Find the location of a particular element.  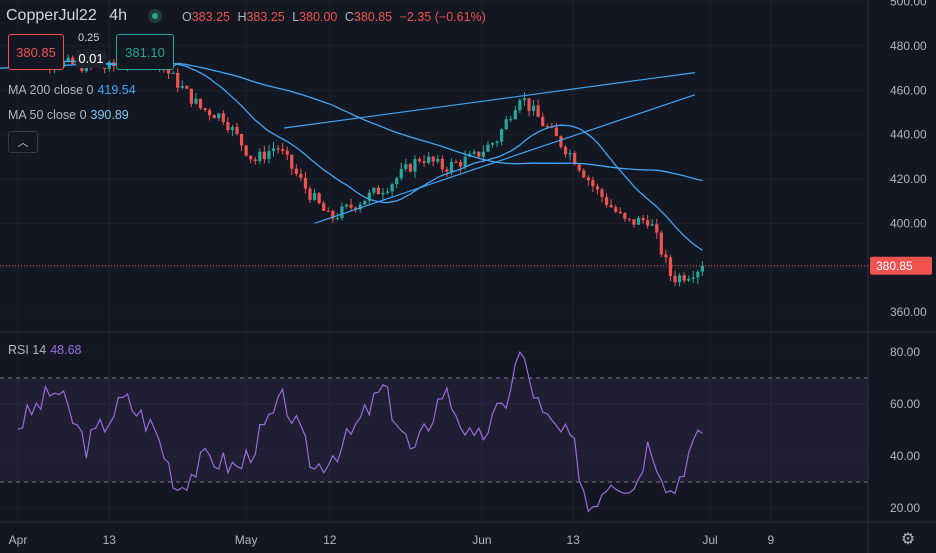

collapse-indicators-button: ︿ is located at coordinates (23, 142).